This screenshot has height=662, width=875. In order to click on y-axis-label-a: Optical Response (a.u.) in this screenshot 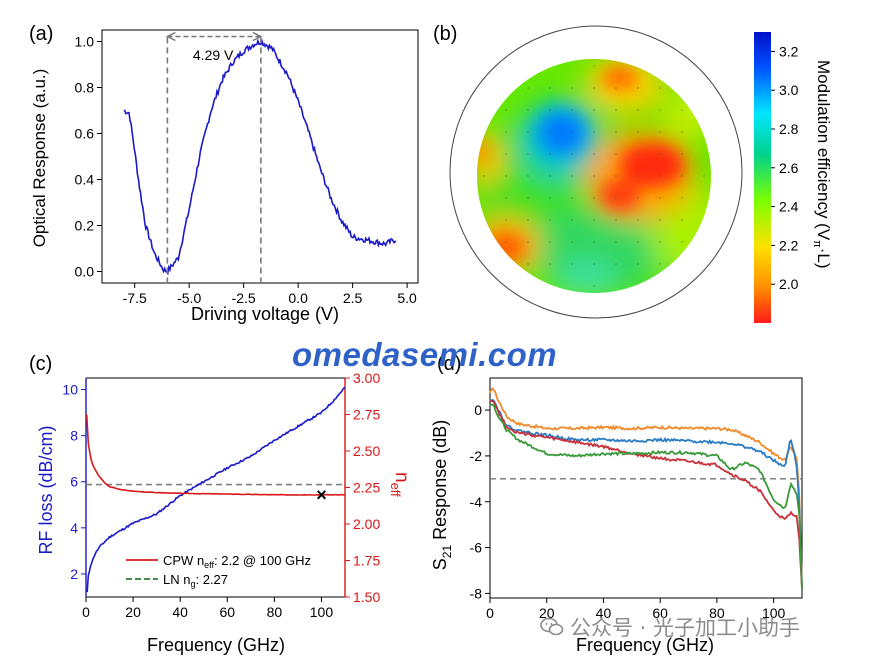, I will do `click(39, 158)`.